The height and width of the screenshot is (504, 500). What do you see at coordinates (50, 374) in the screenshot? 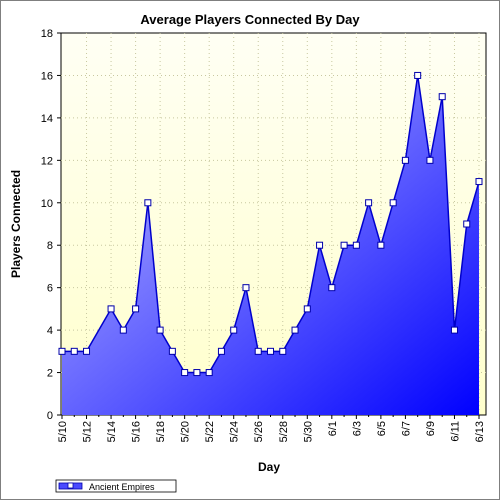
I see `y-tick-label: 2` at bounding box center [50, 374].